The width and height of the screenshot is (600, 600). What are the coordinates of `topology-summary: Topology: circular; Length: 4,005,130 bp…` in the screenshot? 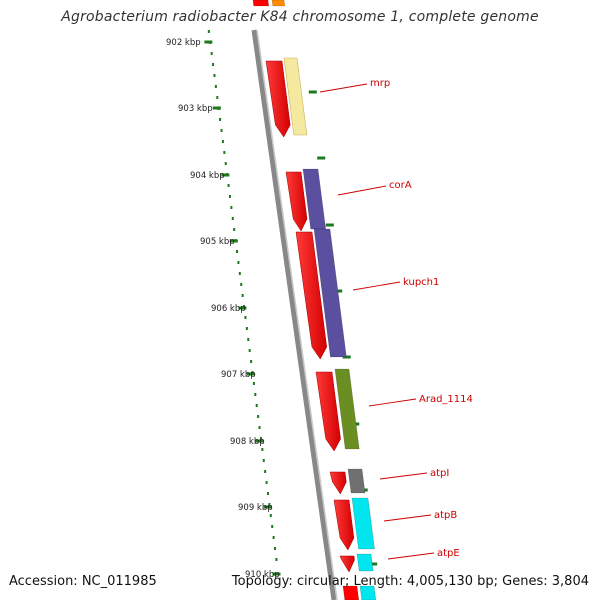 It's located at (410, 581).